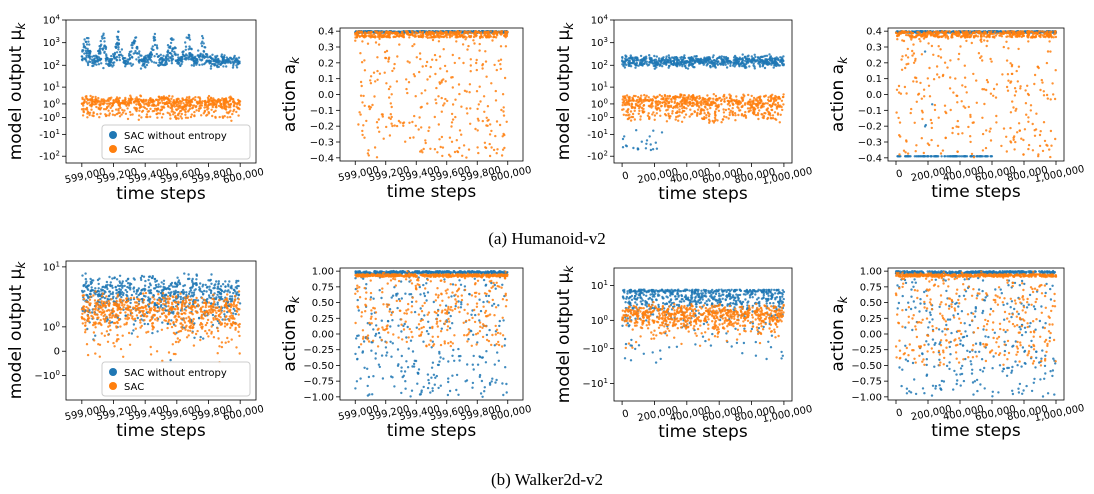 The image size is (1094, 494). Describe the element at coordinates (599, 65) in the screenshot. I see `y-tick-label: 10²` at that location.